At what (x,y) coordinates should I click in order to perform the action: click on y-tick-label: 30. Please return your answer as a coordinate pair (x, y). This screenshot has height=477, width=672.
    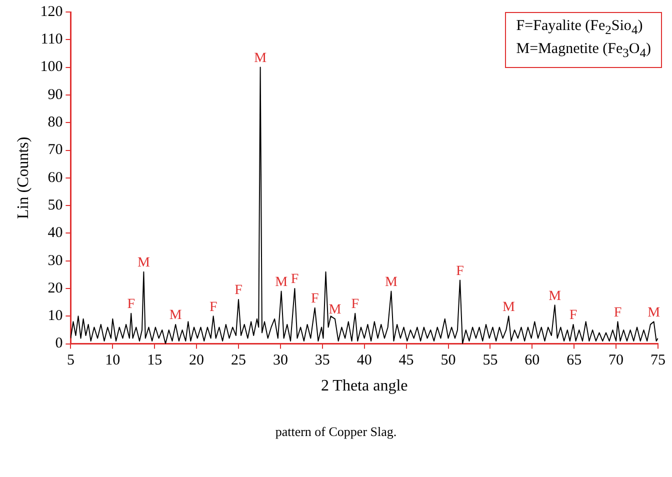
    Looking at the image, I should click on (55, 260).